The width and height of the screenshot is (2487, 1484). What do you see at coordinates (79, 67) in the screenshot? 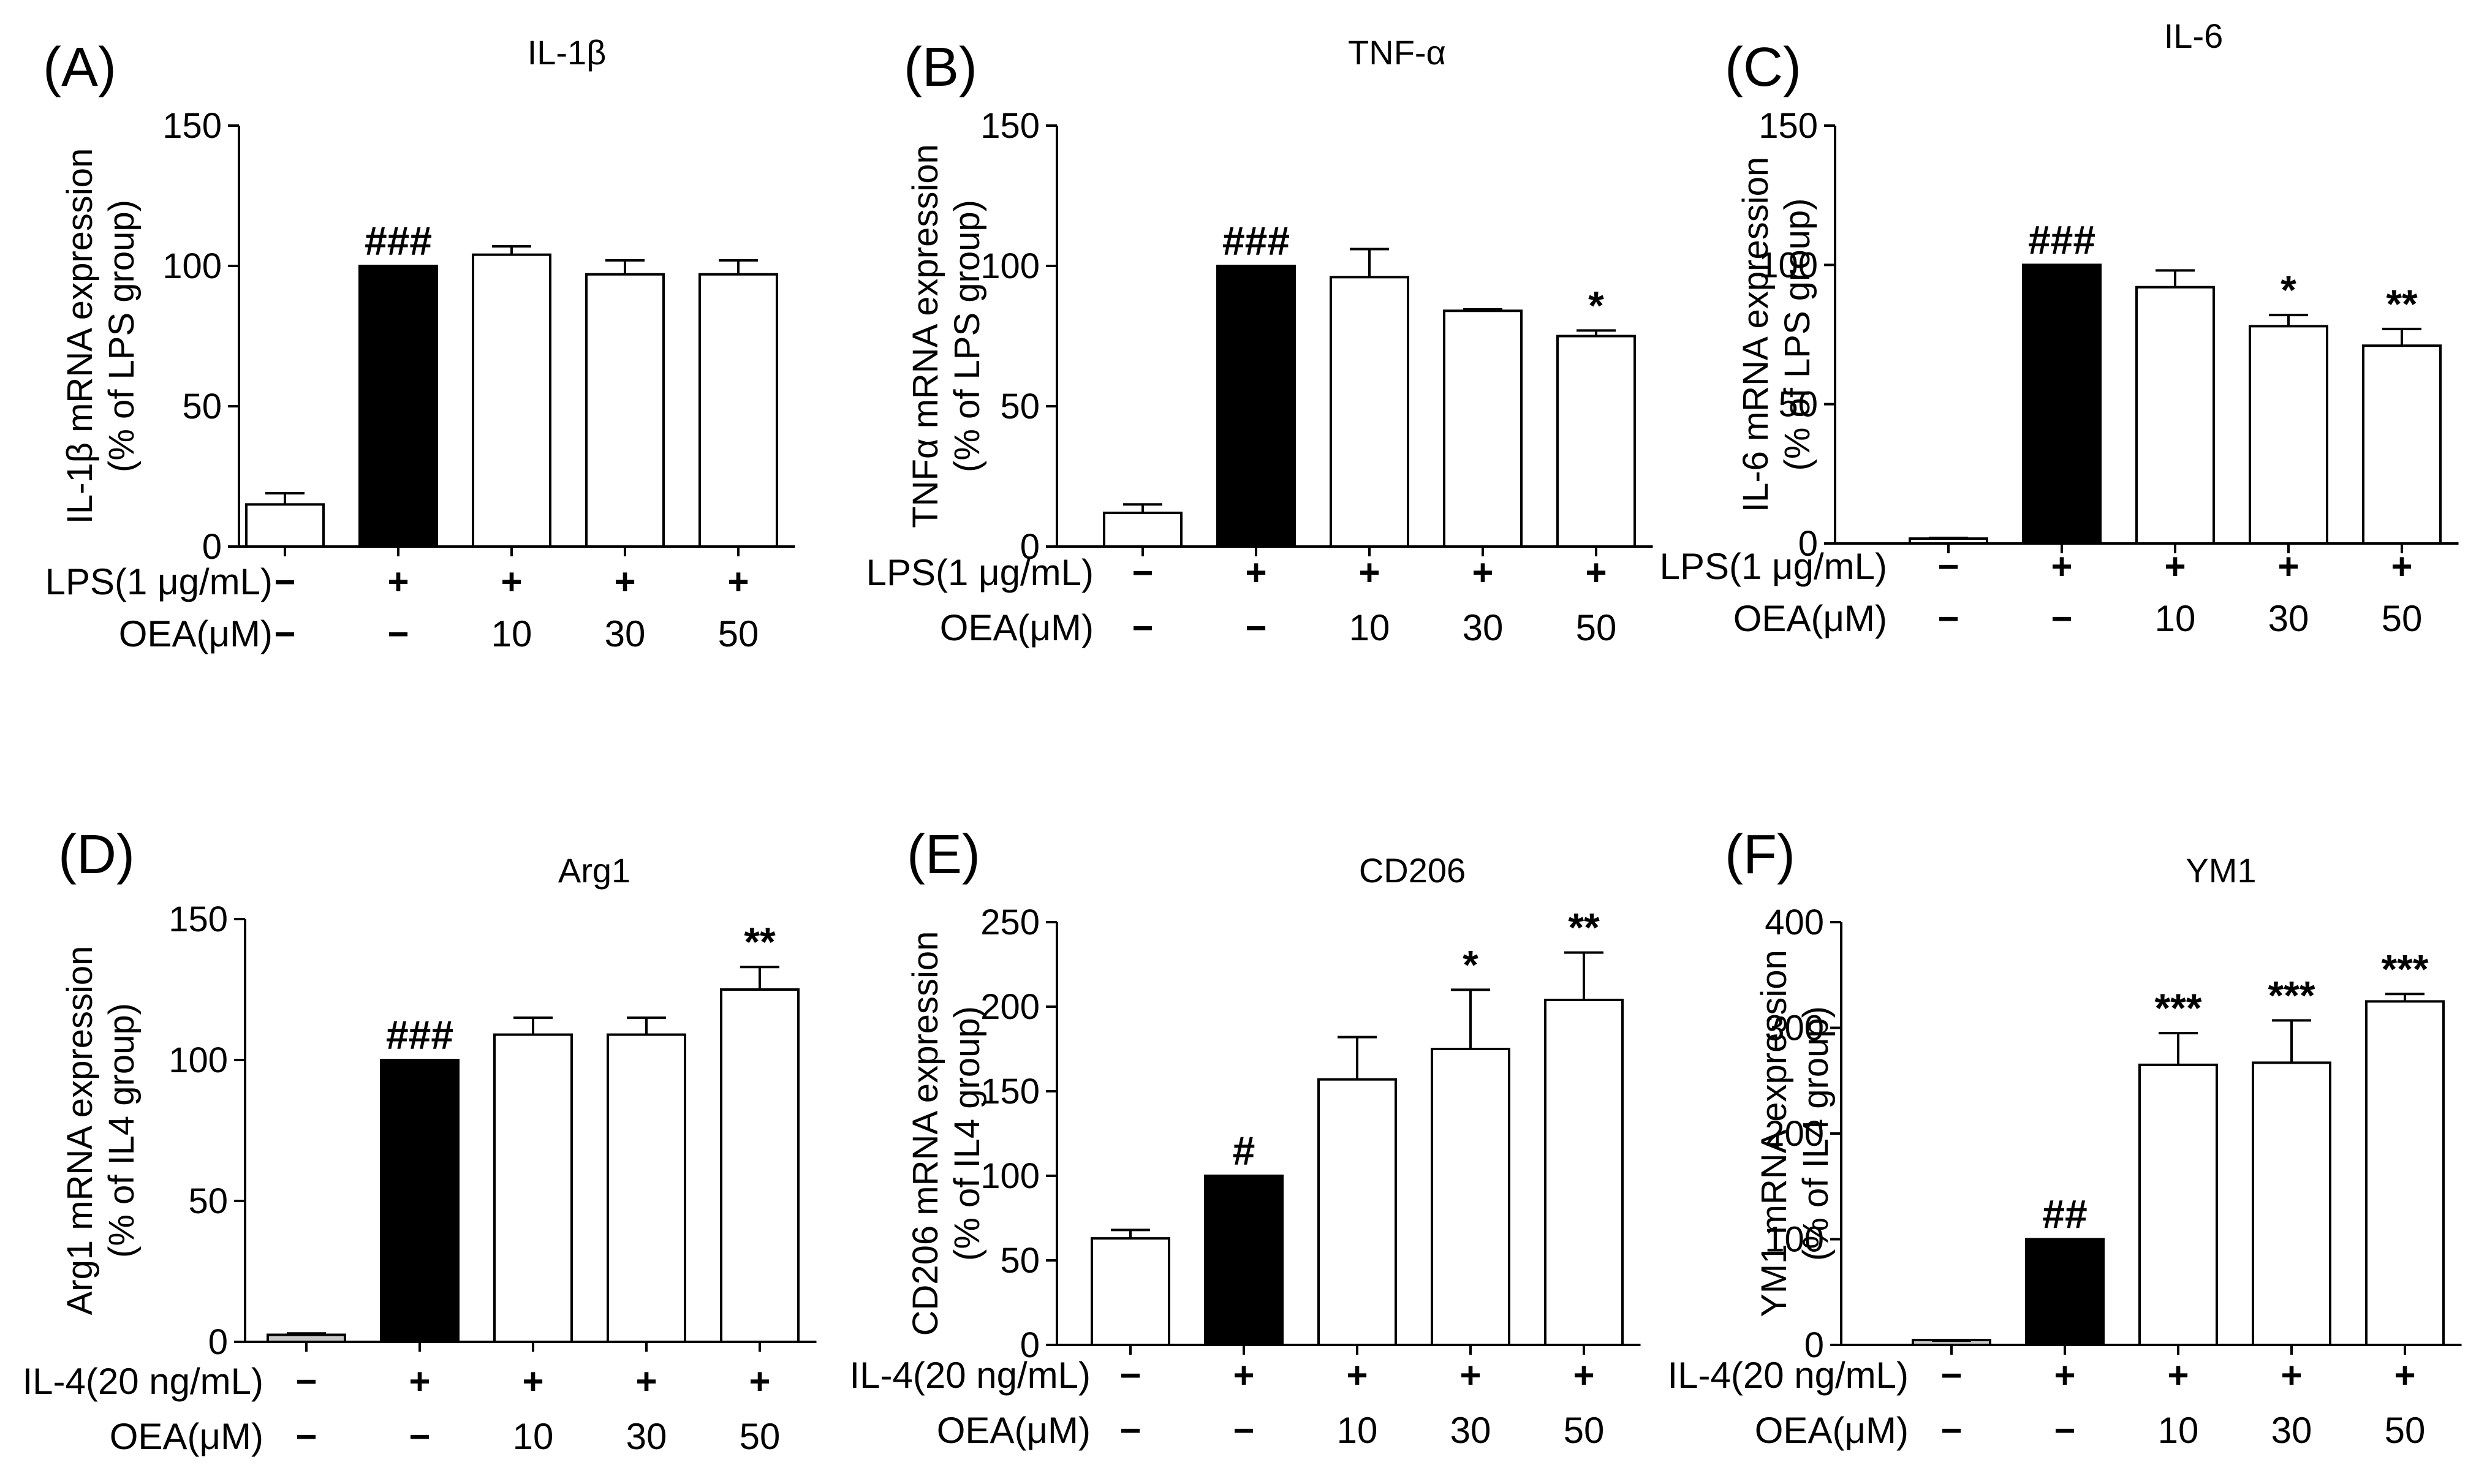
I see `panel-label: (A)` at bounding box center [79, 67].